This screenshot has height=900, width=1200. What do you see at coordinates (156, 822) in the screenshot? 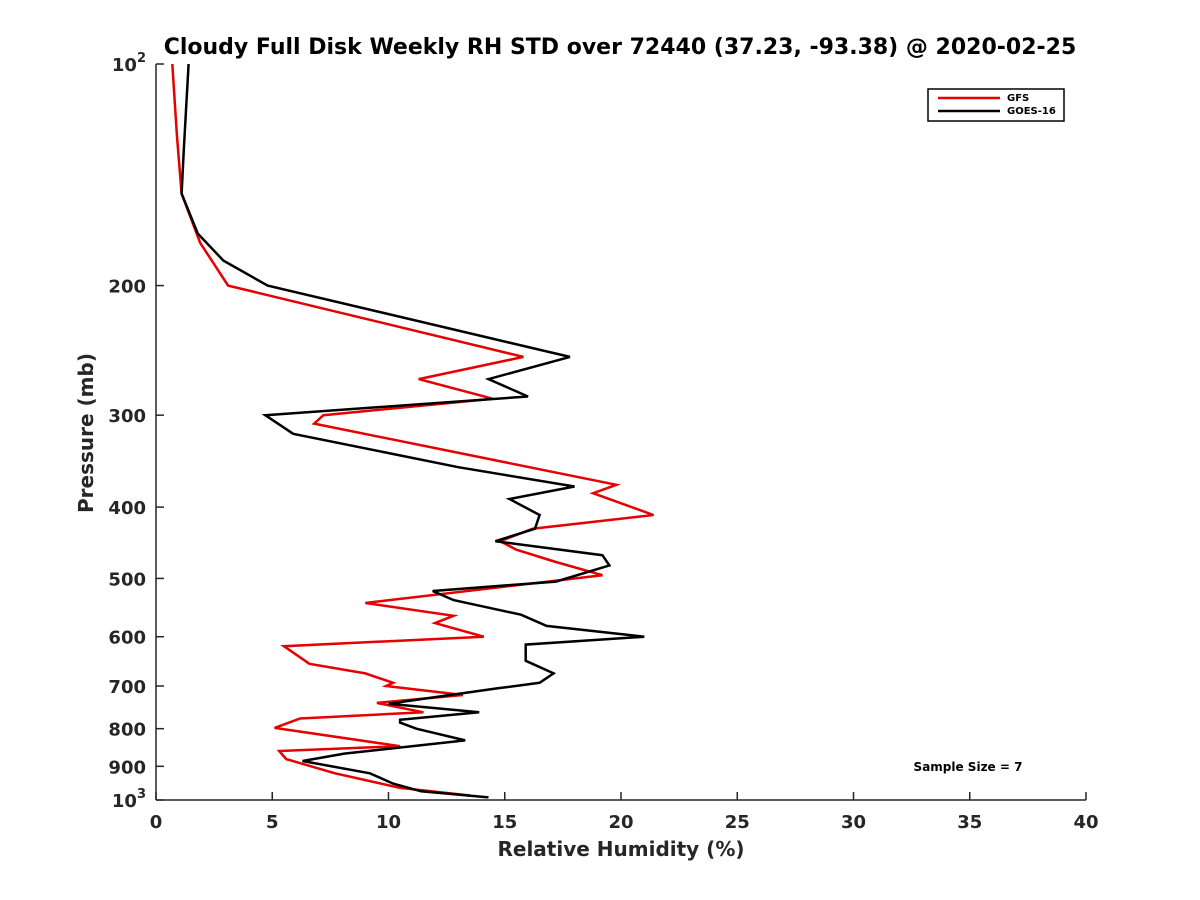
I see `x-tick-label: 0` at bounding box center [156, 822].